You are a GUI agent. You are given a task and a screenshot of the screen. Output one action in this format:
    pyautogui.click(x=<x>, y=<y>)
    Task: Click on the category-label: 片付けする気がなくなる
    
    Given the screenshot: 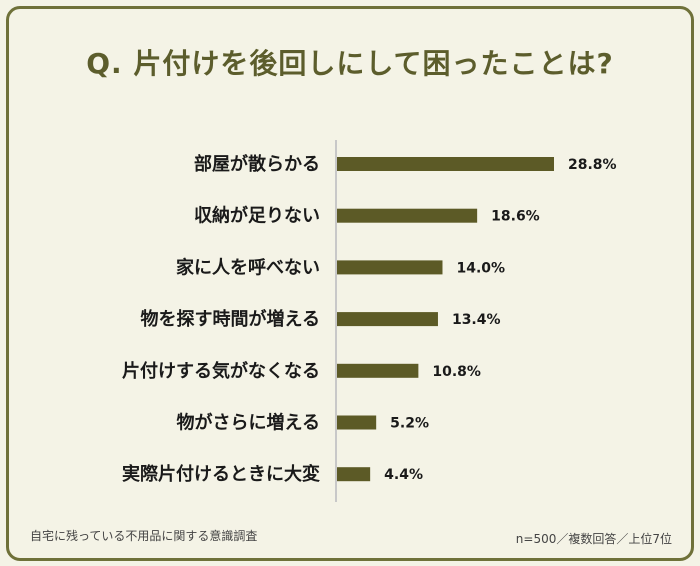 What is the action you would take?
    pyautogui.click(x=221, y=371)
    